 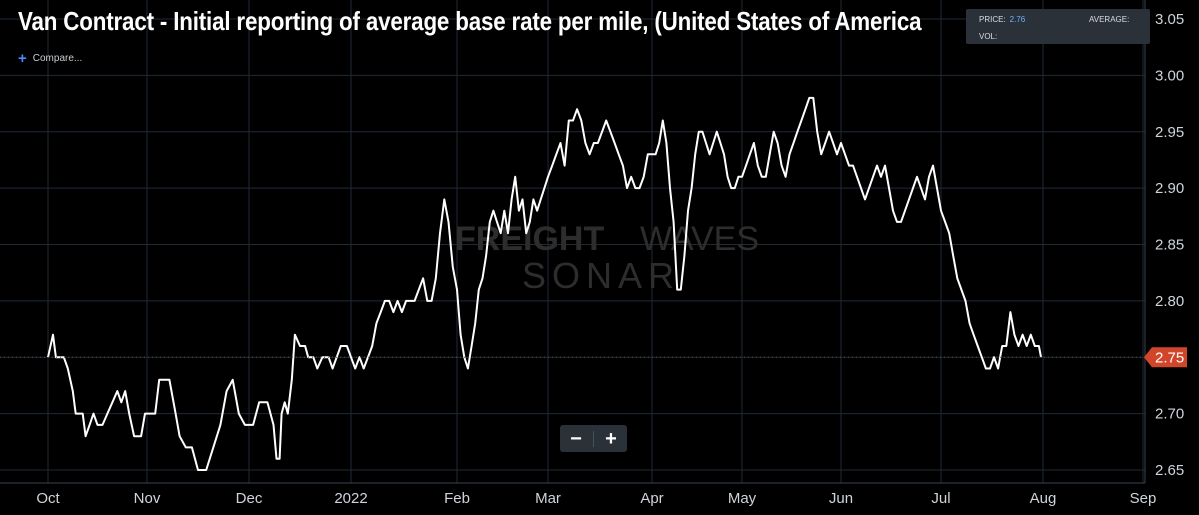 I want to click on x-tick-label: Aug, so click(x=1043, y=498).